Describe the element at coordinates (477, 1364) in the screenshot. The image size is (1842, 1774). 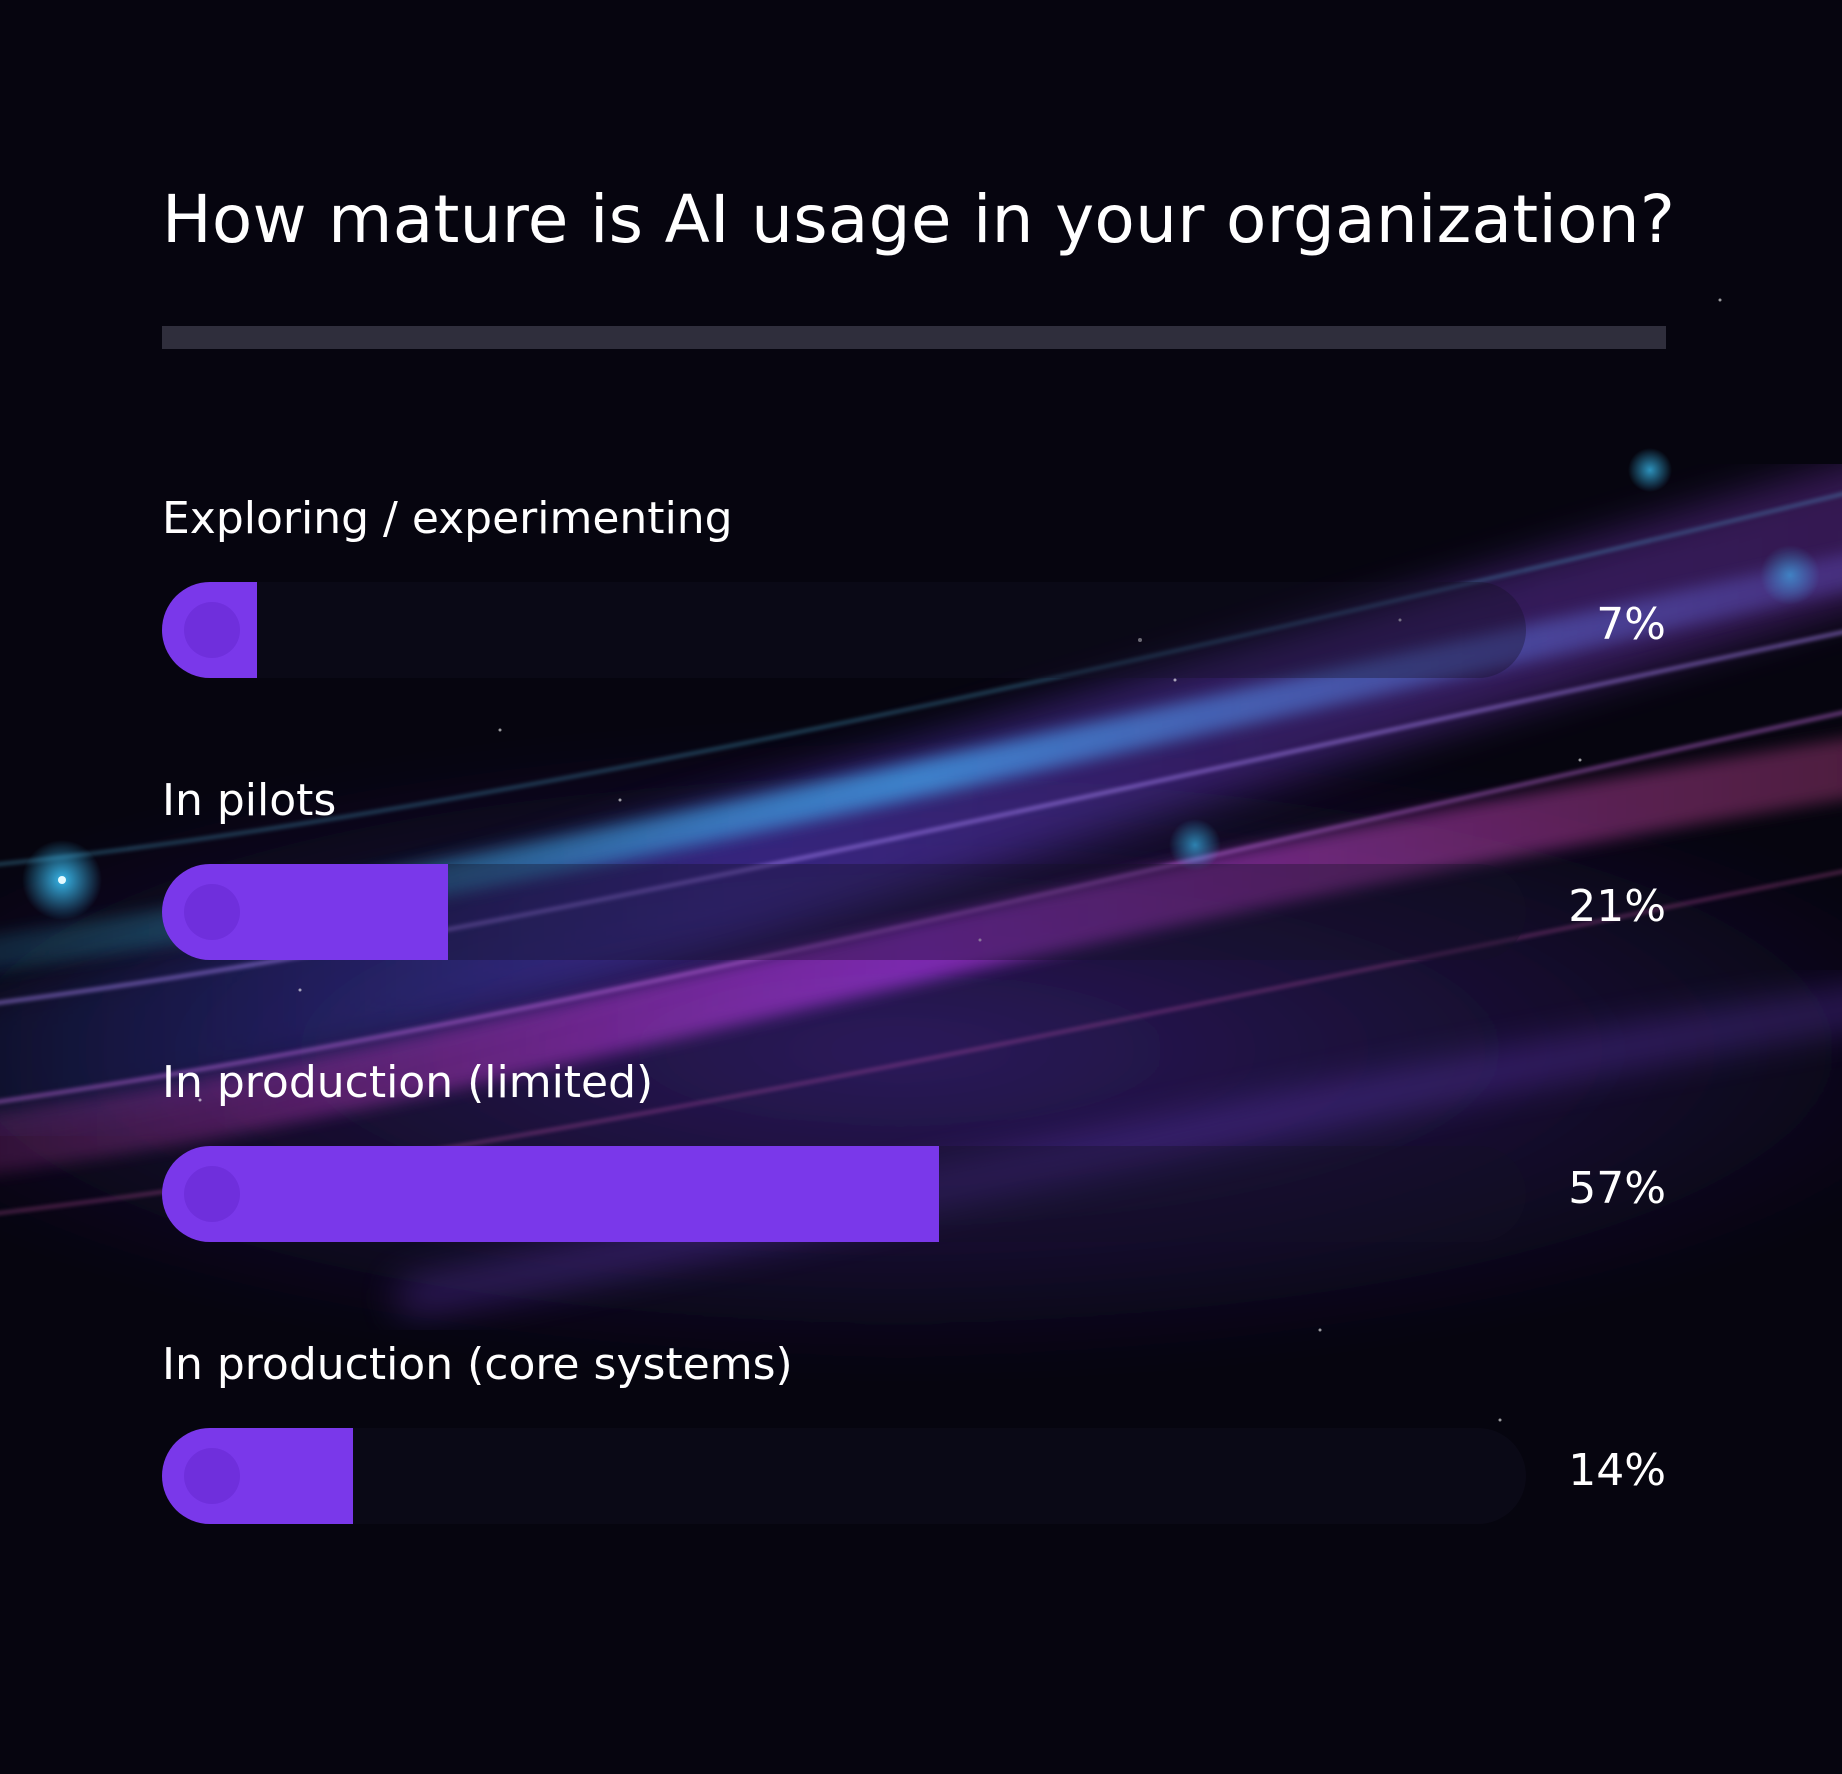
I see `option-label: In production (core systems)` at that location.